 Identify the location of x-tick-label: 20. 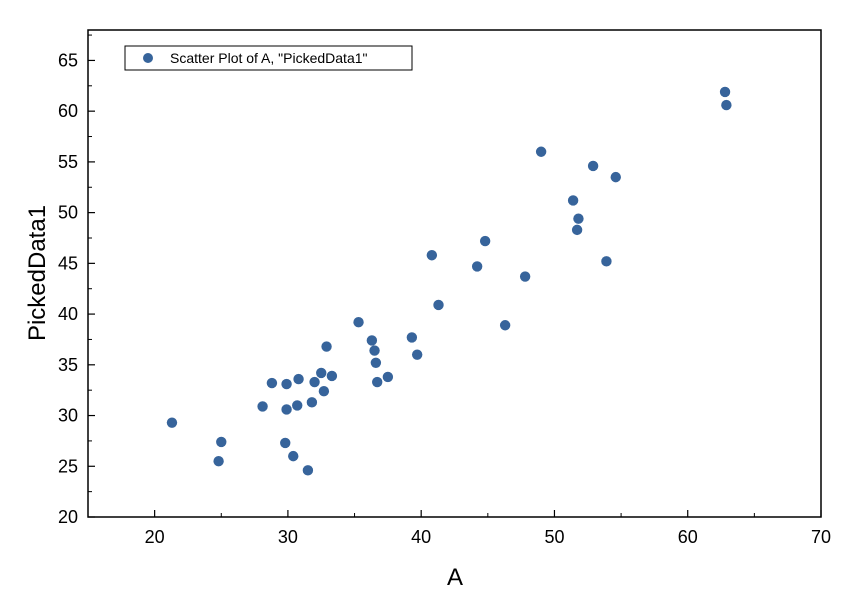
(155, 537).